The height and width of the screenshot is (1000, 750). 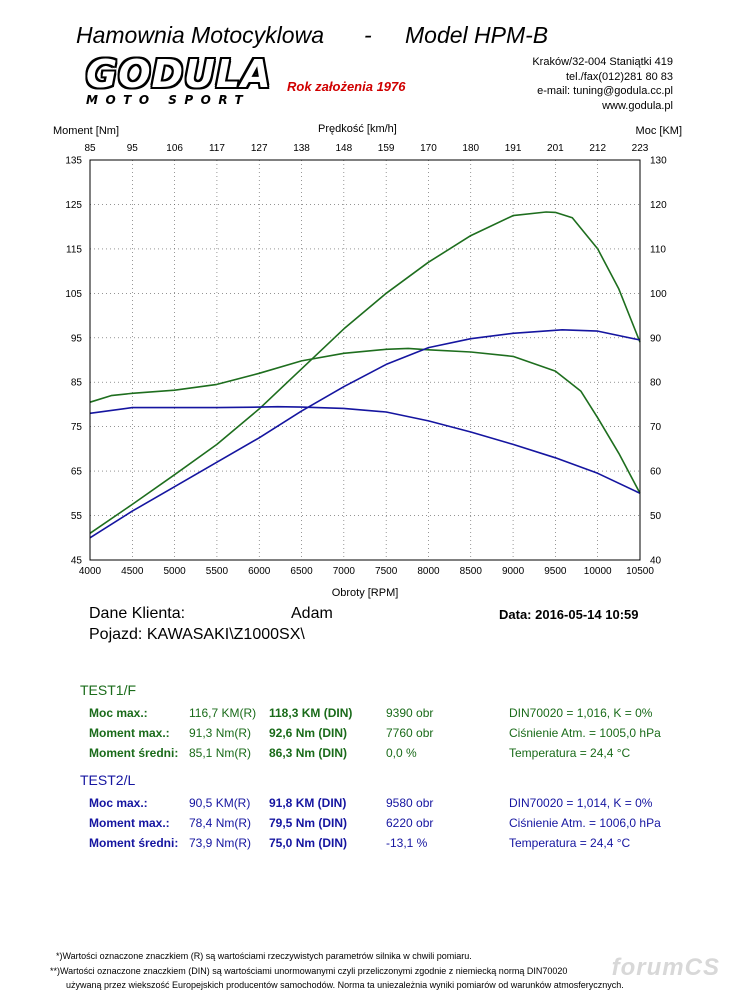 I want to click on test2-row3-raw: 73,9 Nm(R), so click(x=220, y=843).